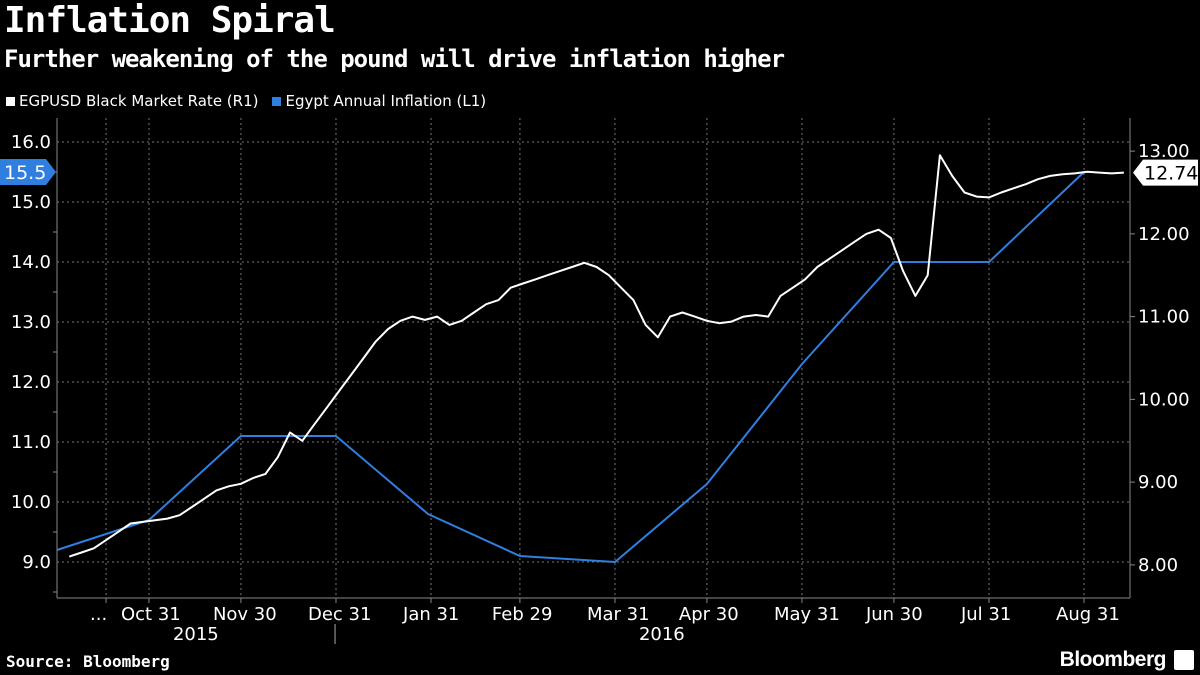  I want to click on left-tick-label: 11.0, so click(31, 442).